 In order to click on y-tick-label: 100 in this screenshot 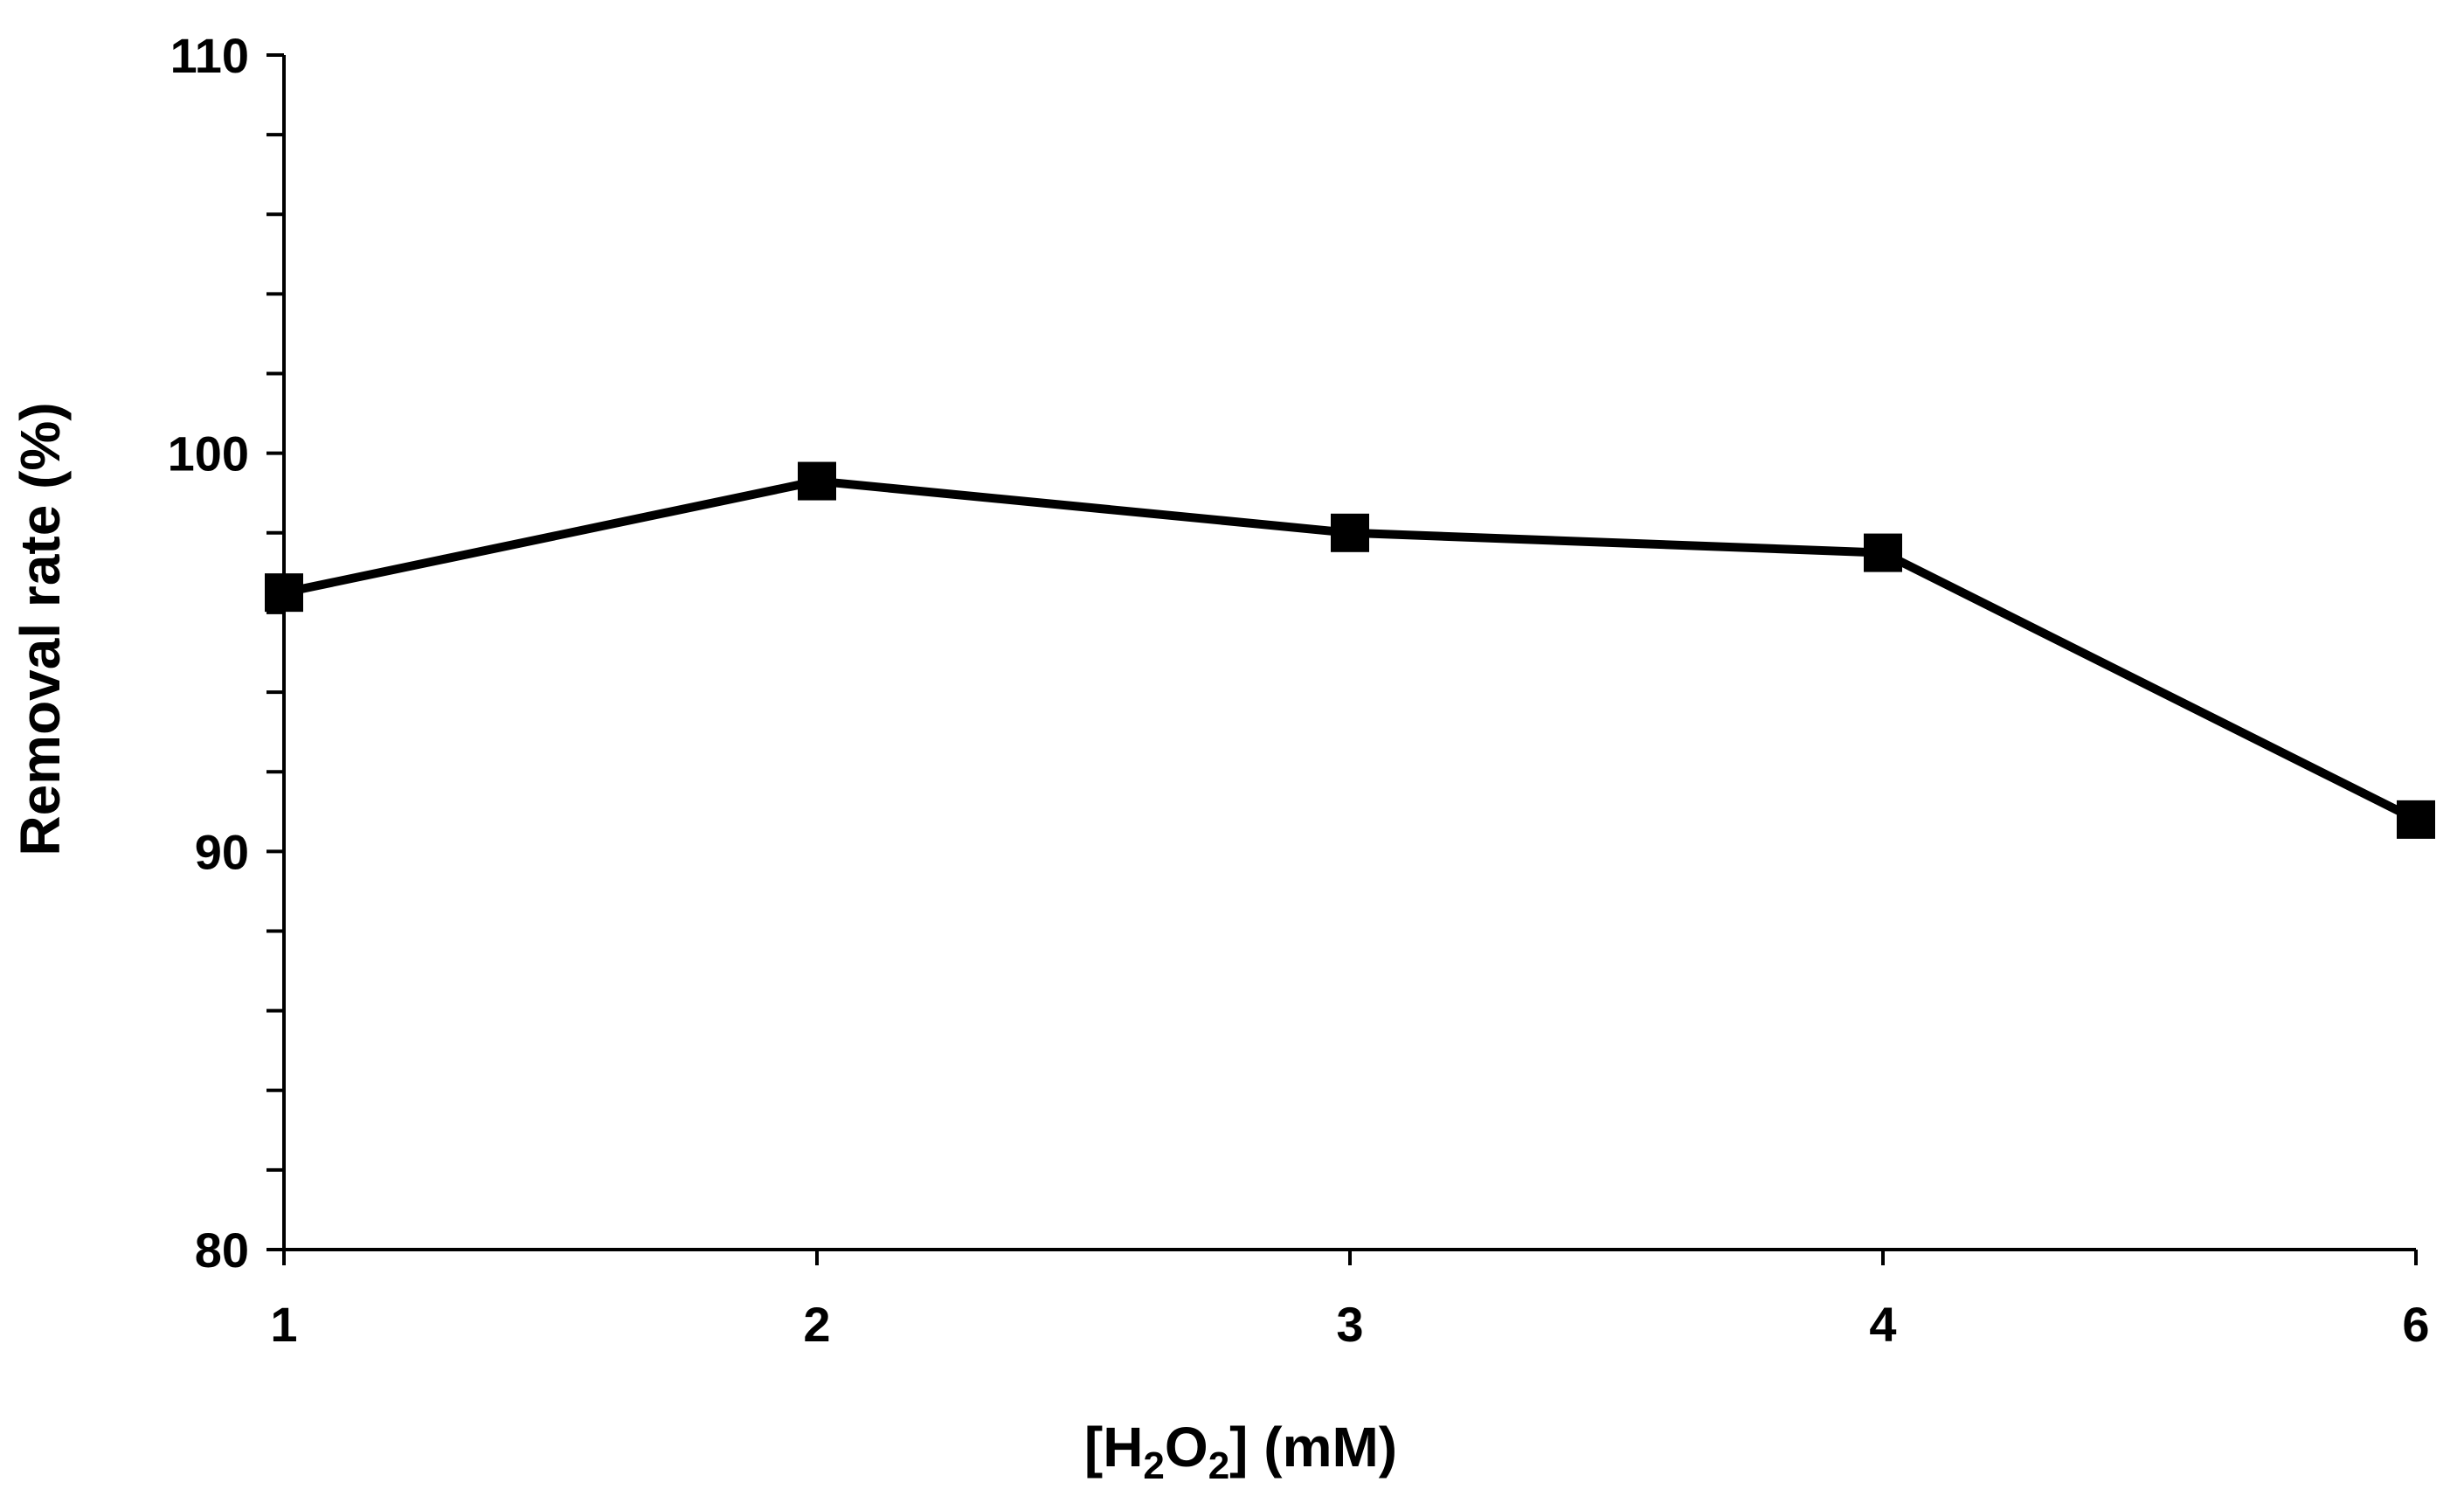, I will do `click(208, 454)`.